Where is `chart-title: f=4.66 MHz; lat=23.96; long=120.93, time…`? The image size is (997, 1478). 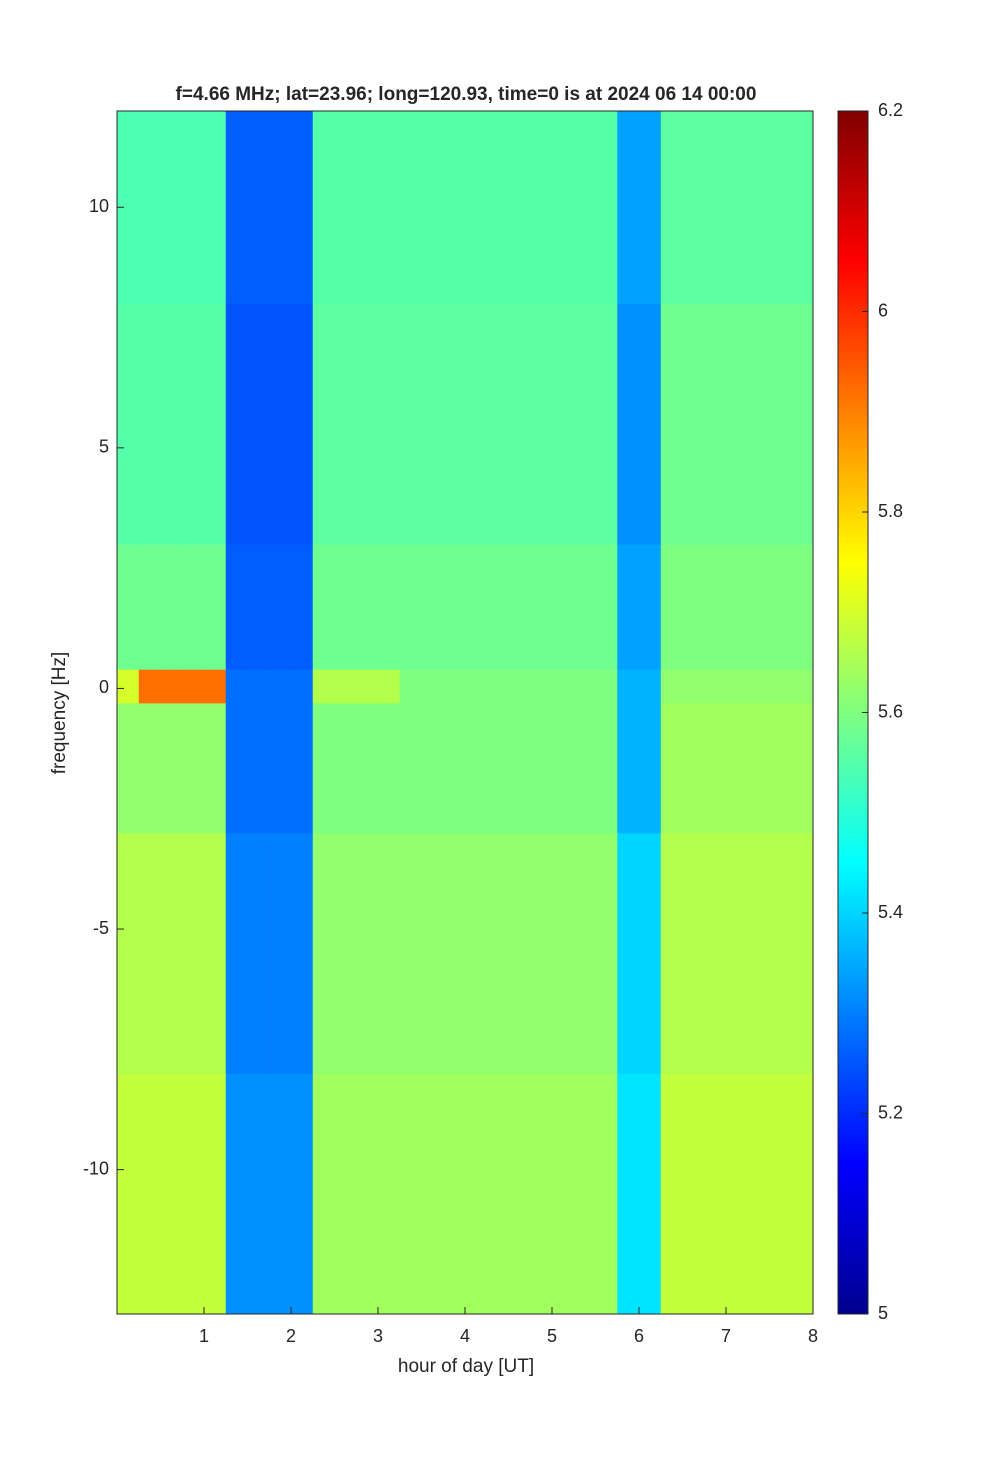
chart-title: f=4.66 MHz; lat=23.96; long=120.93, time… is located at coordinates (466, 94).